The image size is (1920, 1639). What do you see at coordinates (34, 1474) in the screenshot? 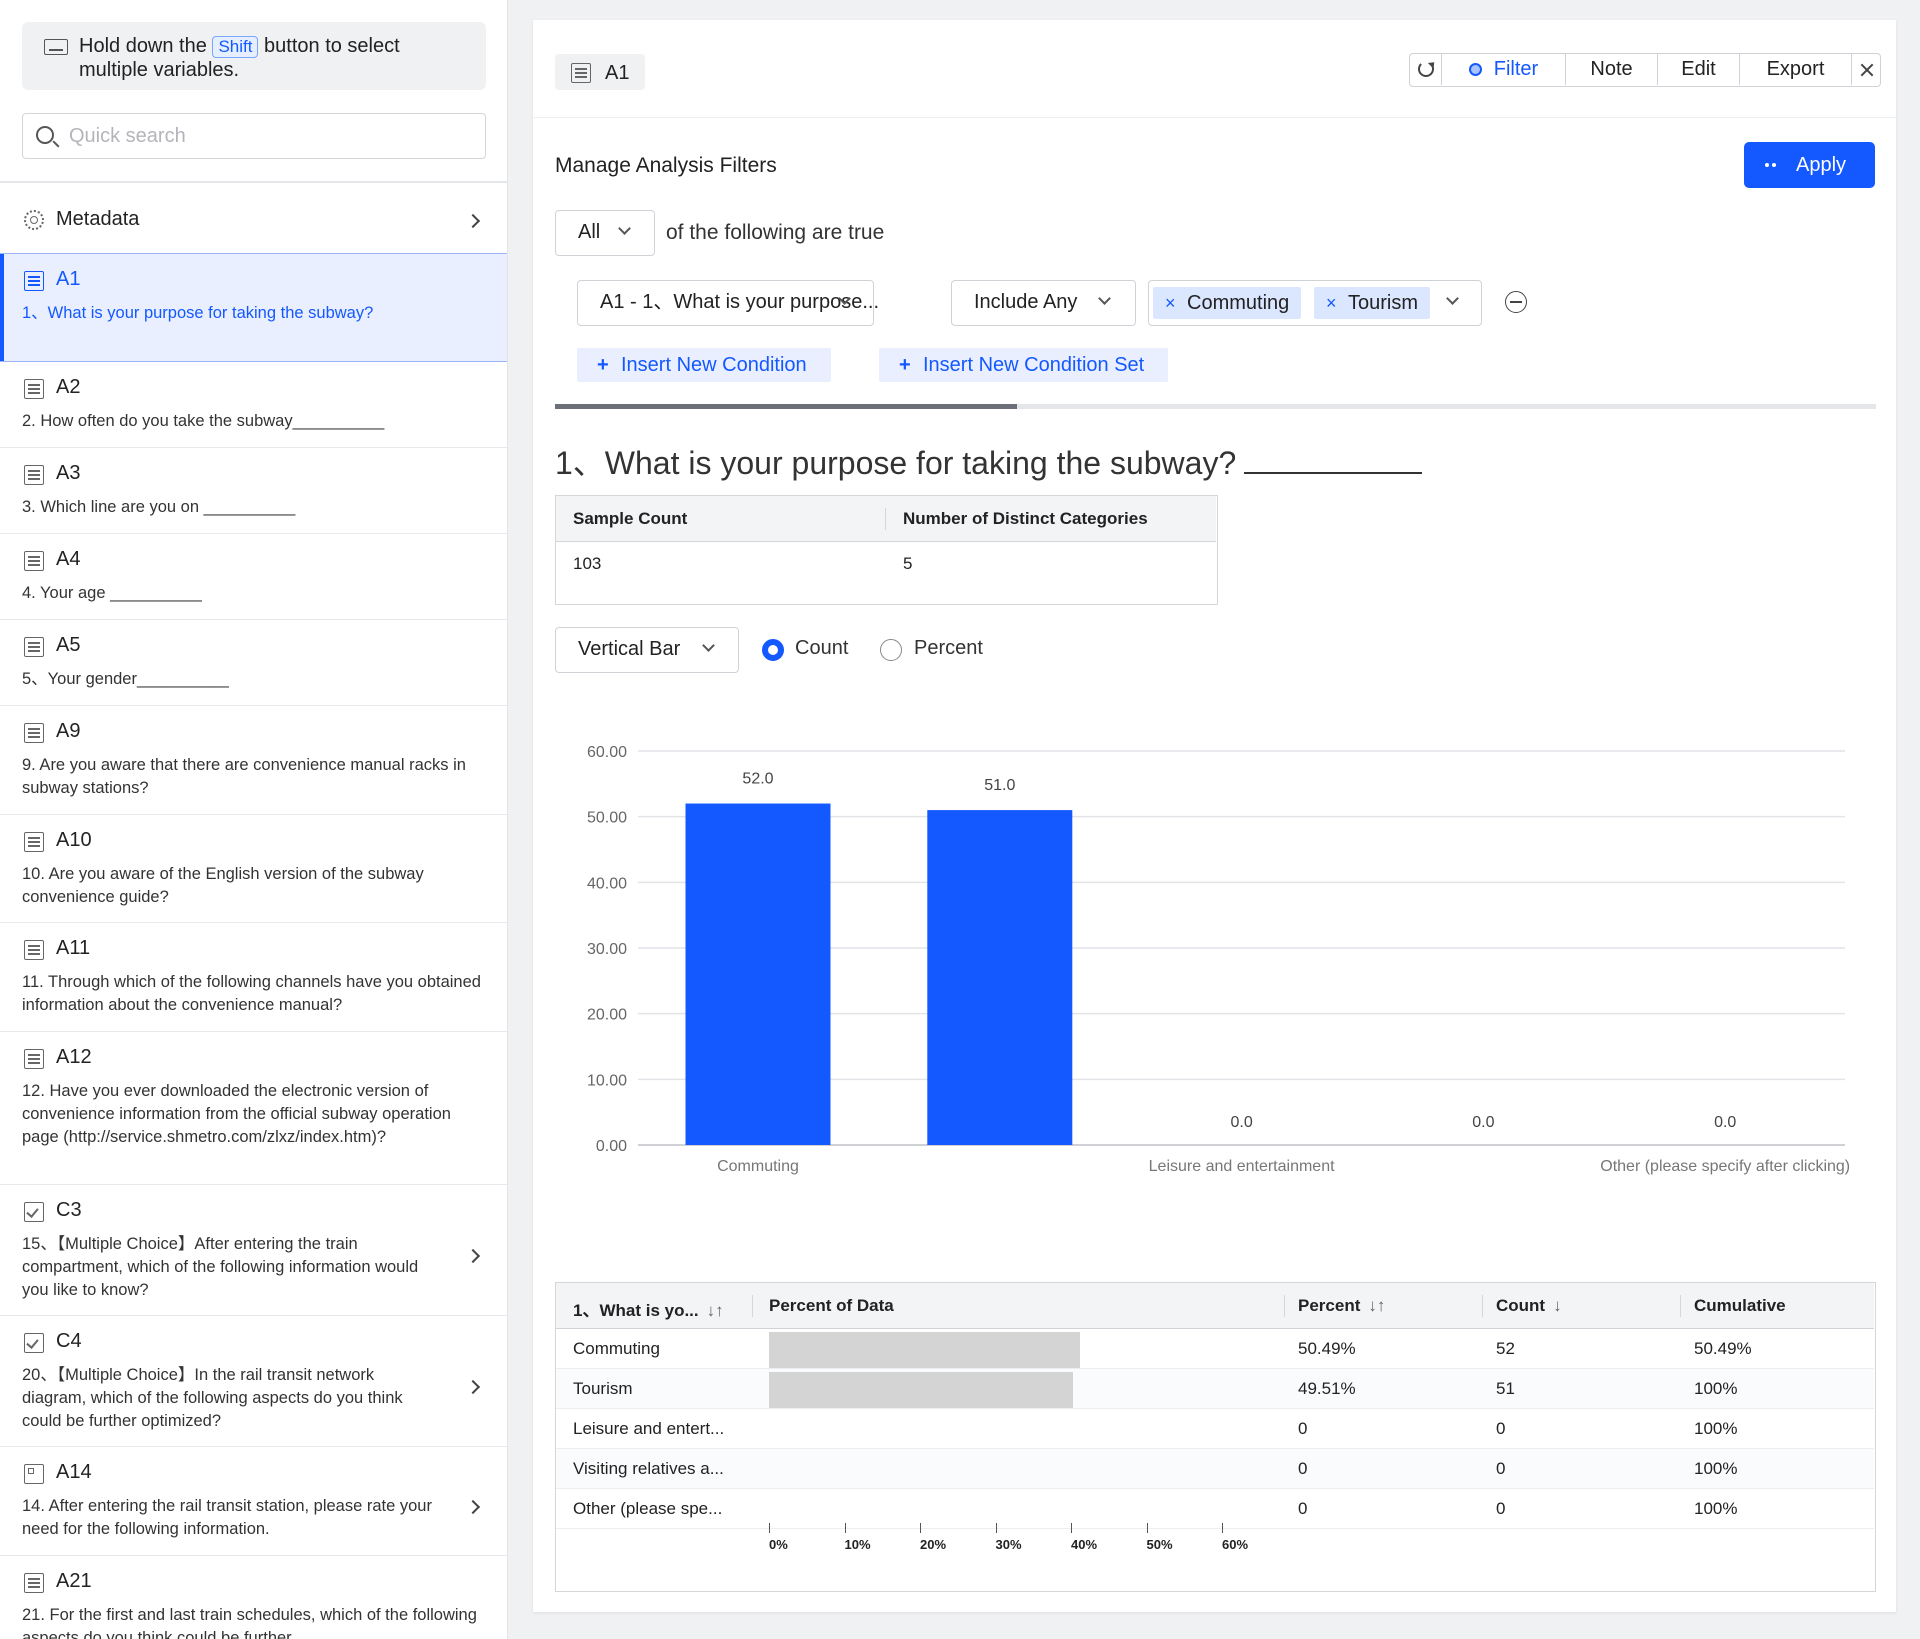
I see `grid-icon` at bounding box center [34, 1474].